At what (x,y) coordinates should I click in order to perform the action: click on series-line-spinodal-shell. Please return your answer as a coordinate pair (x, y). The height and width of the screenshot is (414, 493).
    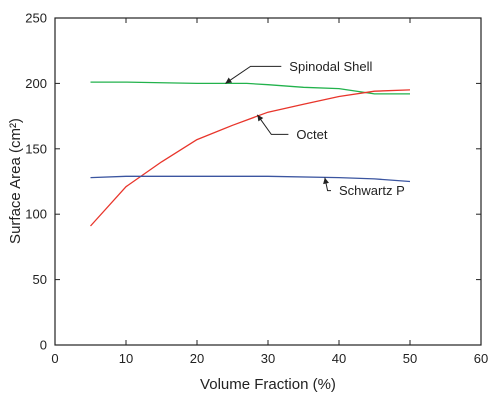
    Looking at the image, I should click on (250, 88).